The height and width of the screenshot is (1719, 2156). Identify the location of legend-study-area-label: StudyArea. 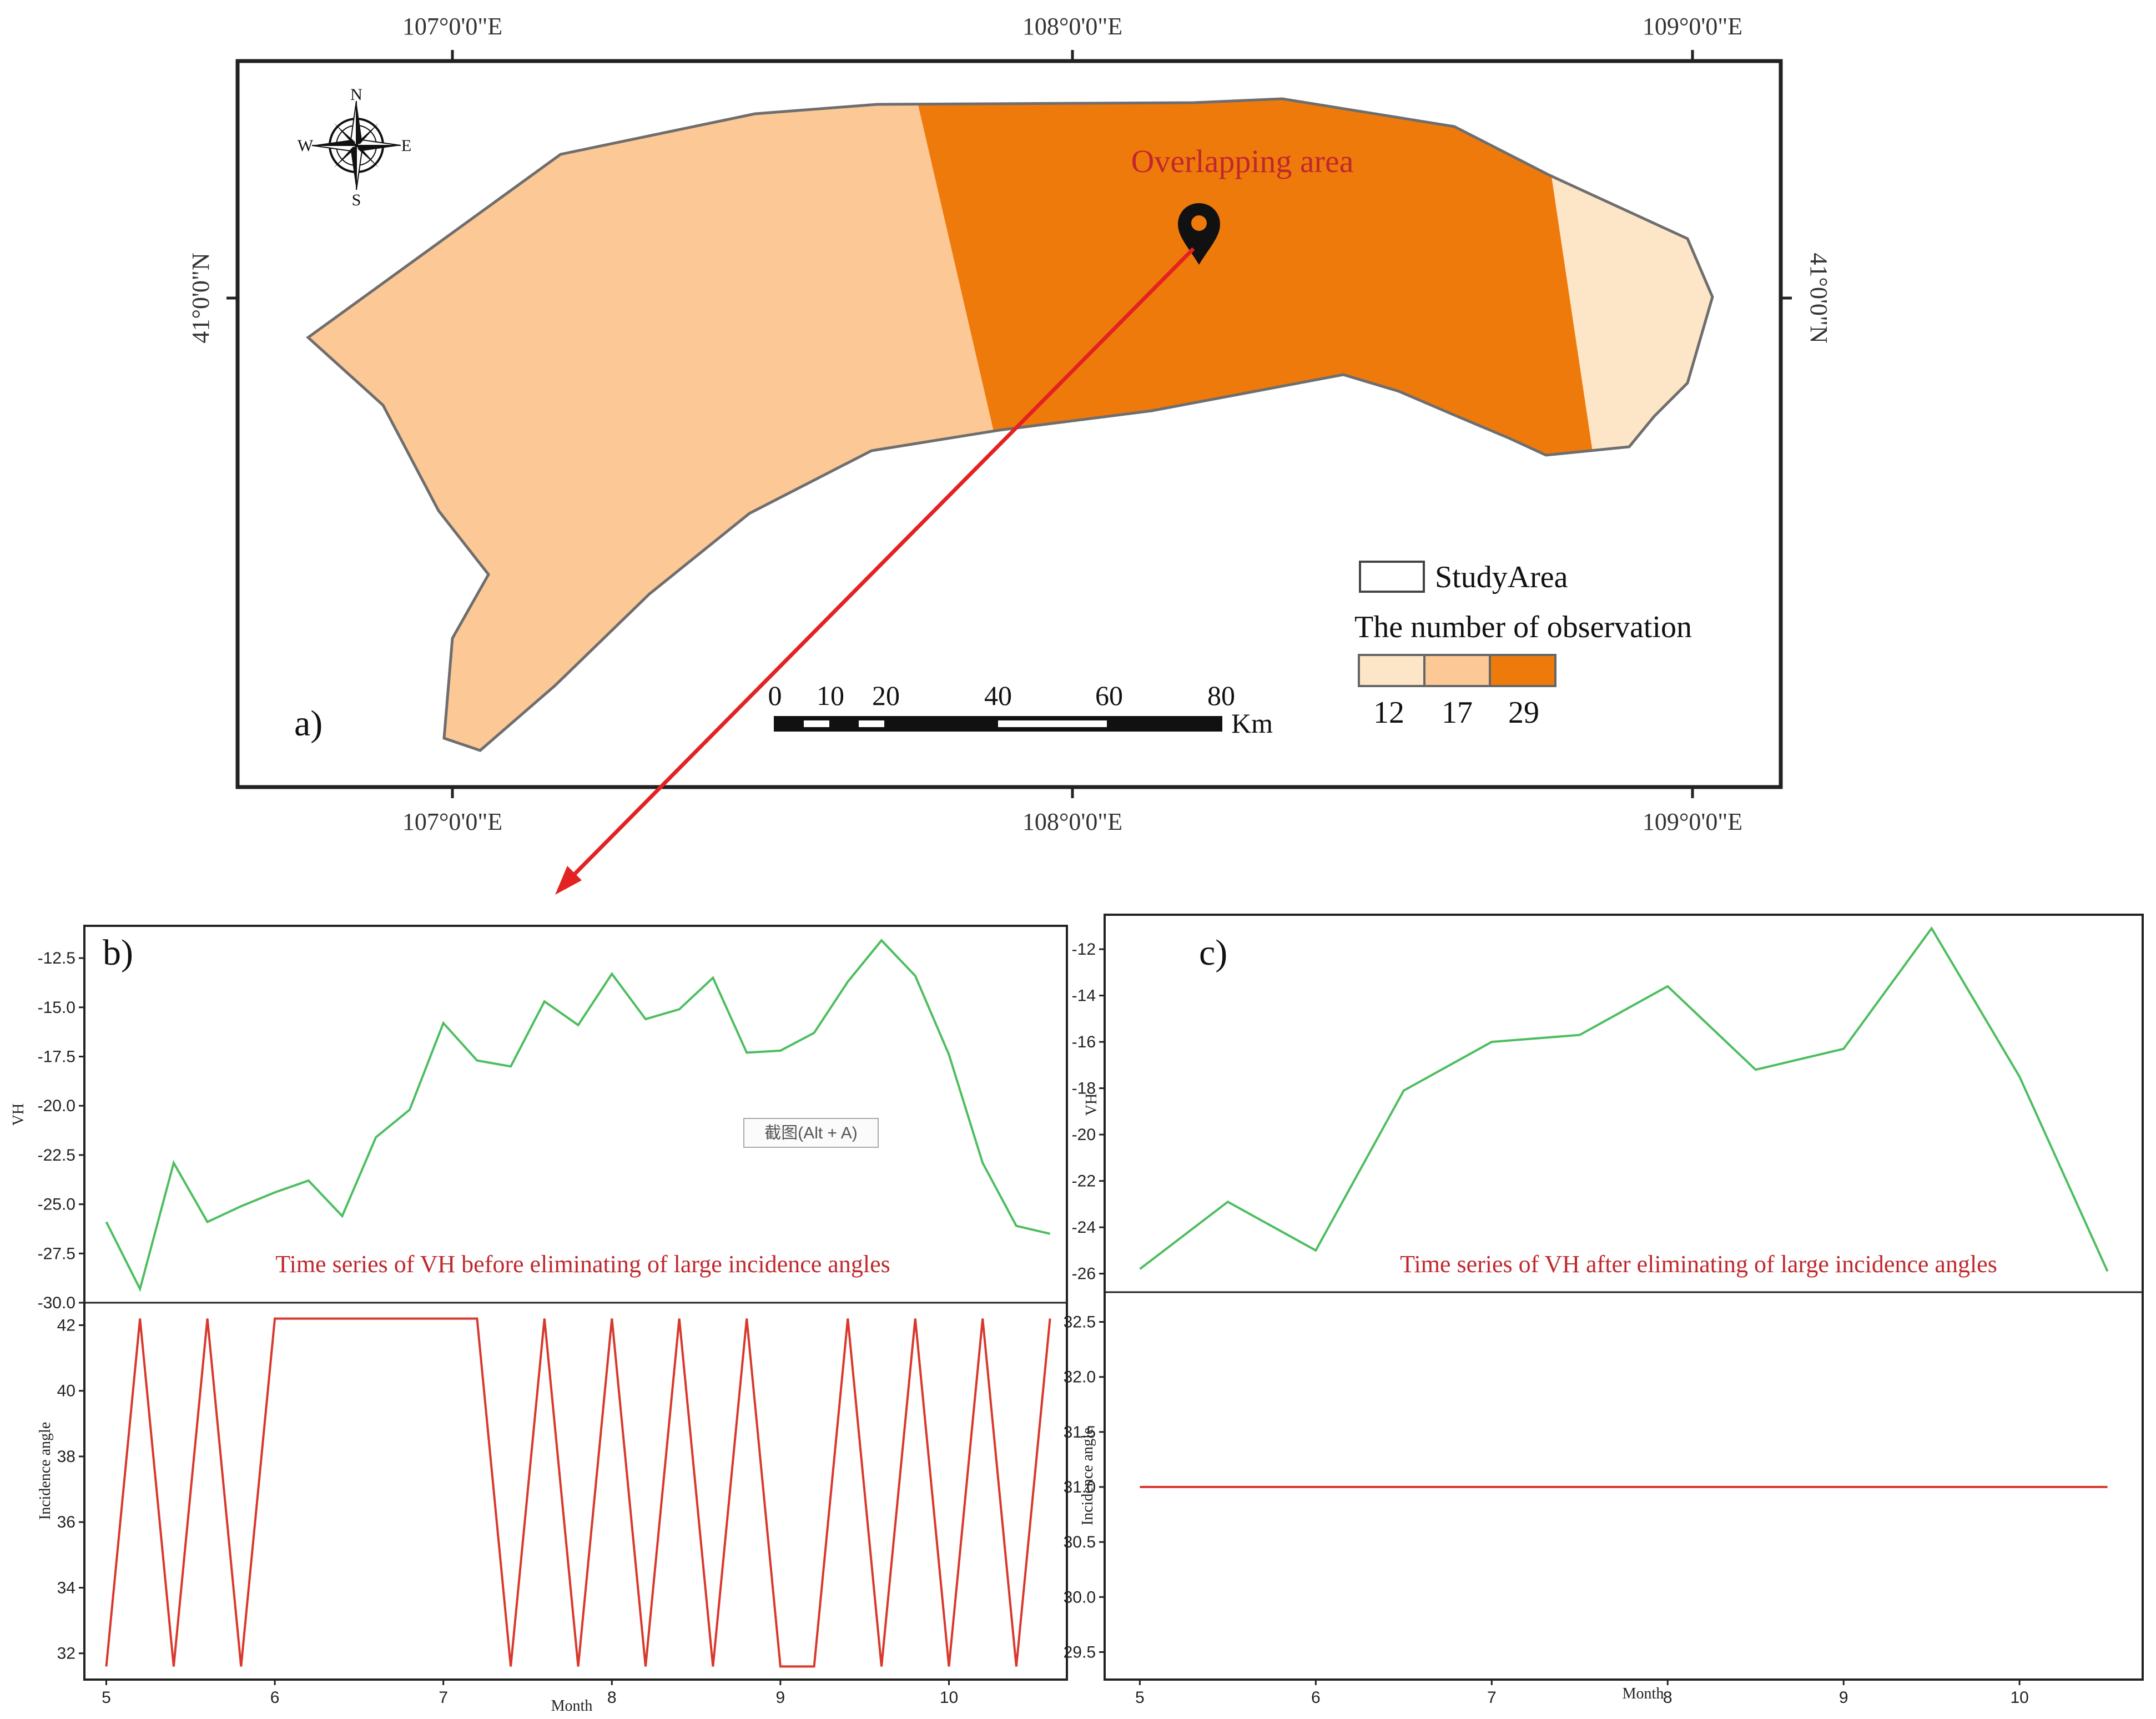
(1502, 577).